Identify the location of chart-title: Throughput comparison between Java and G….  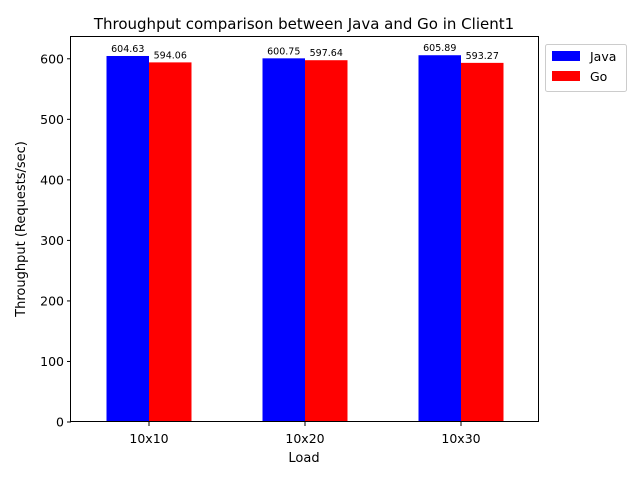
(303, 24).